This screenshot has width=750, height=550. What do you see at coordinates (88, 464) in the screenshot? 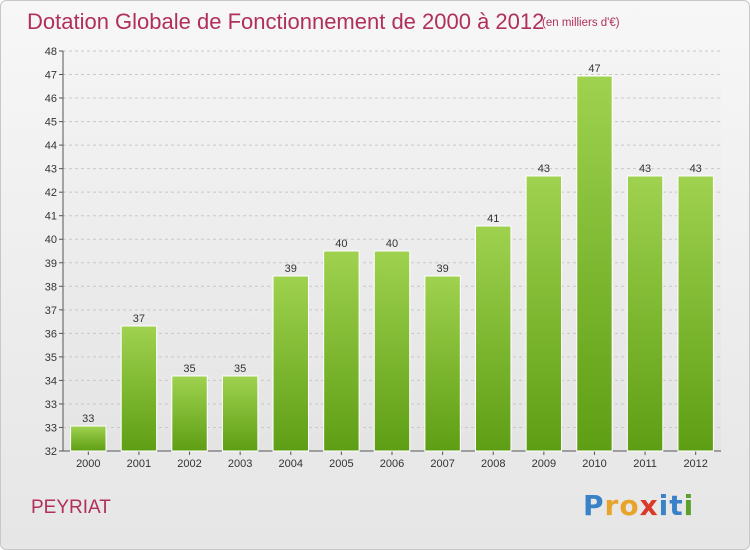
I see `x-tick-label: 2000` at bounding box center [88, 464].